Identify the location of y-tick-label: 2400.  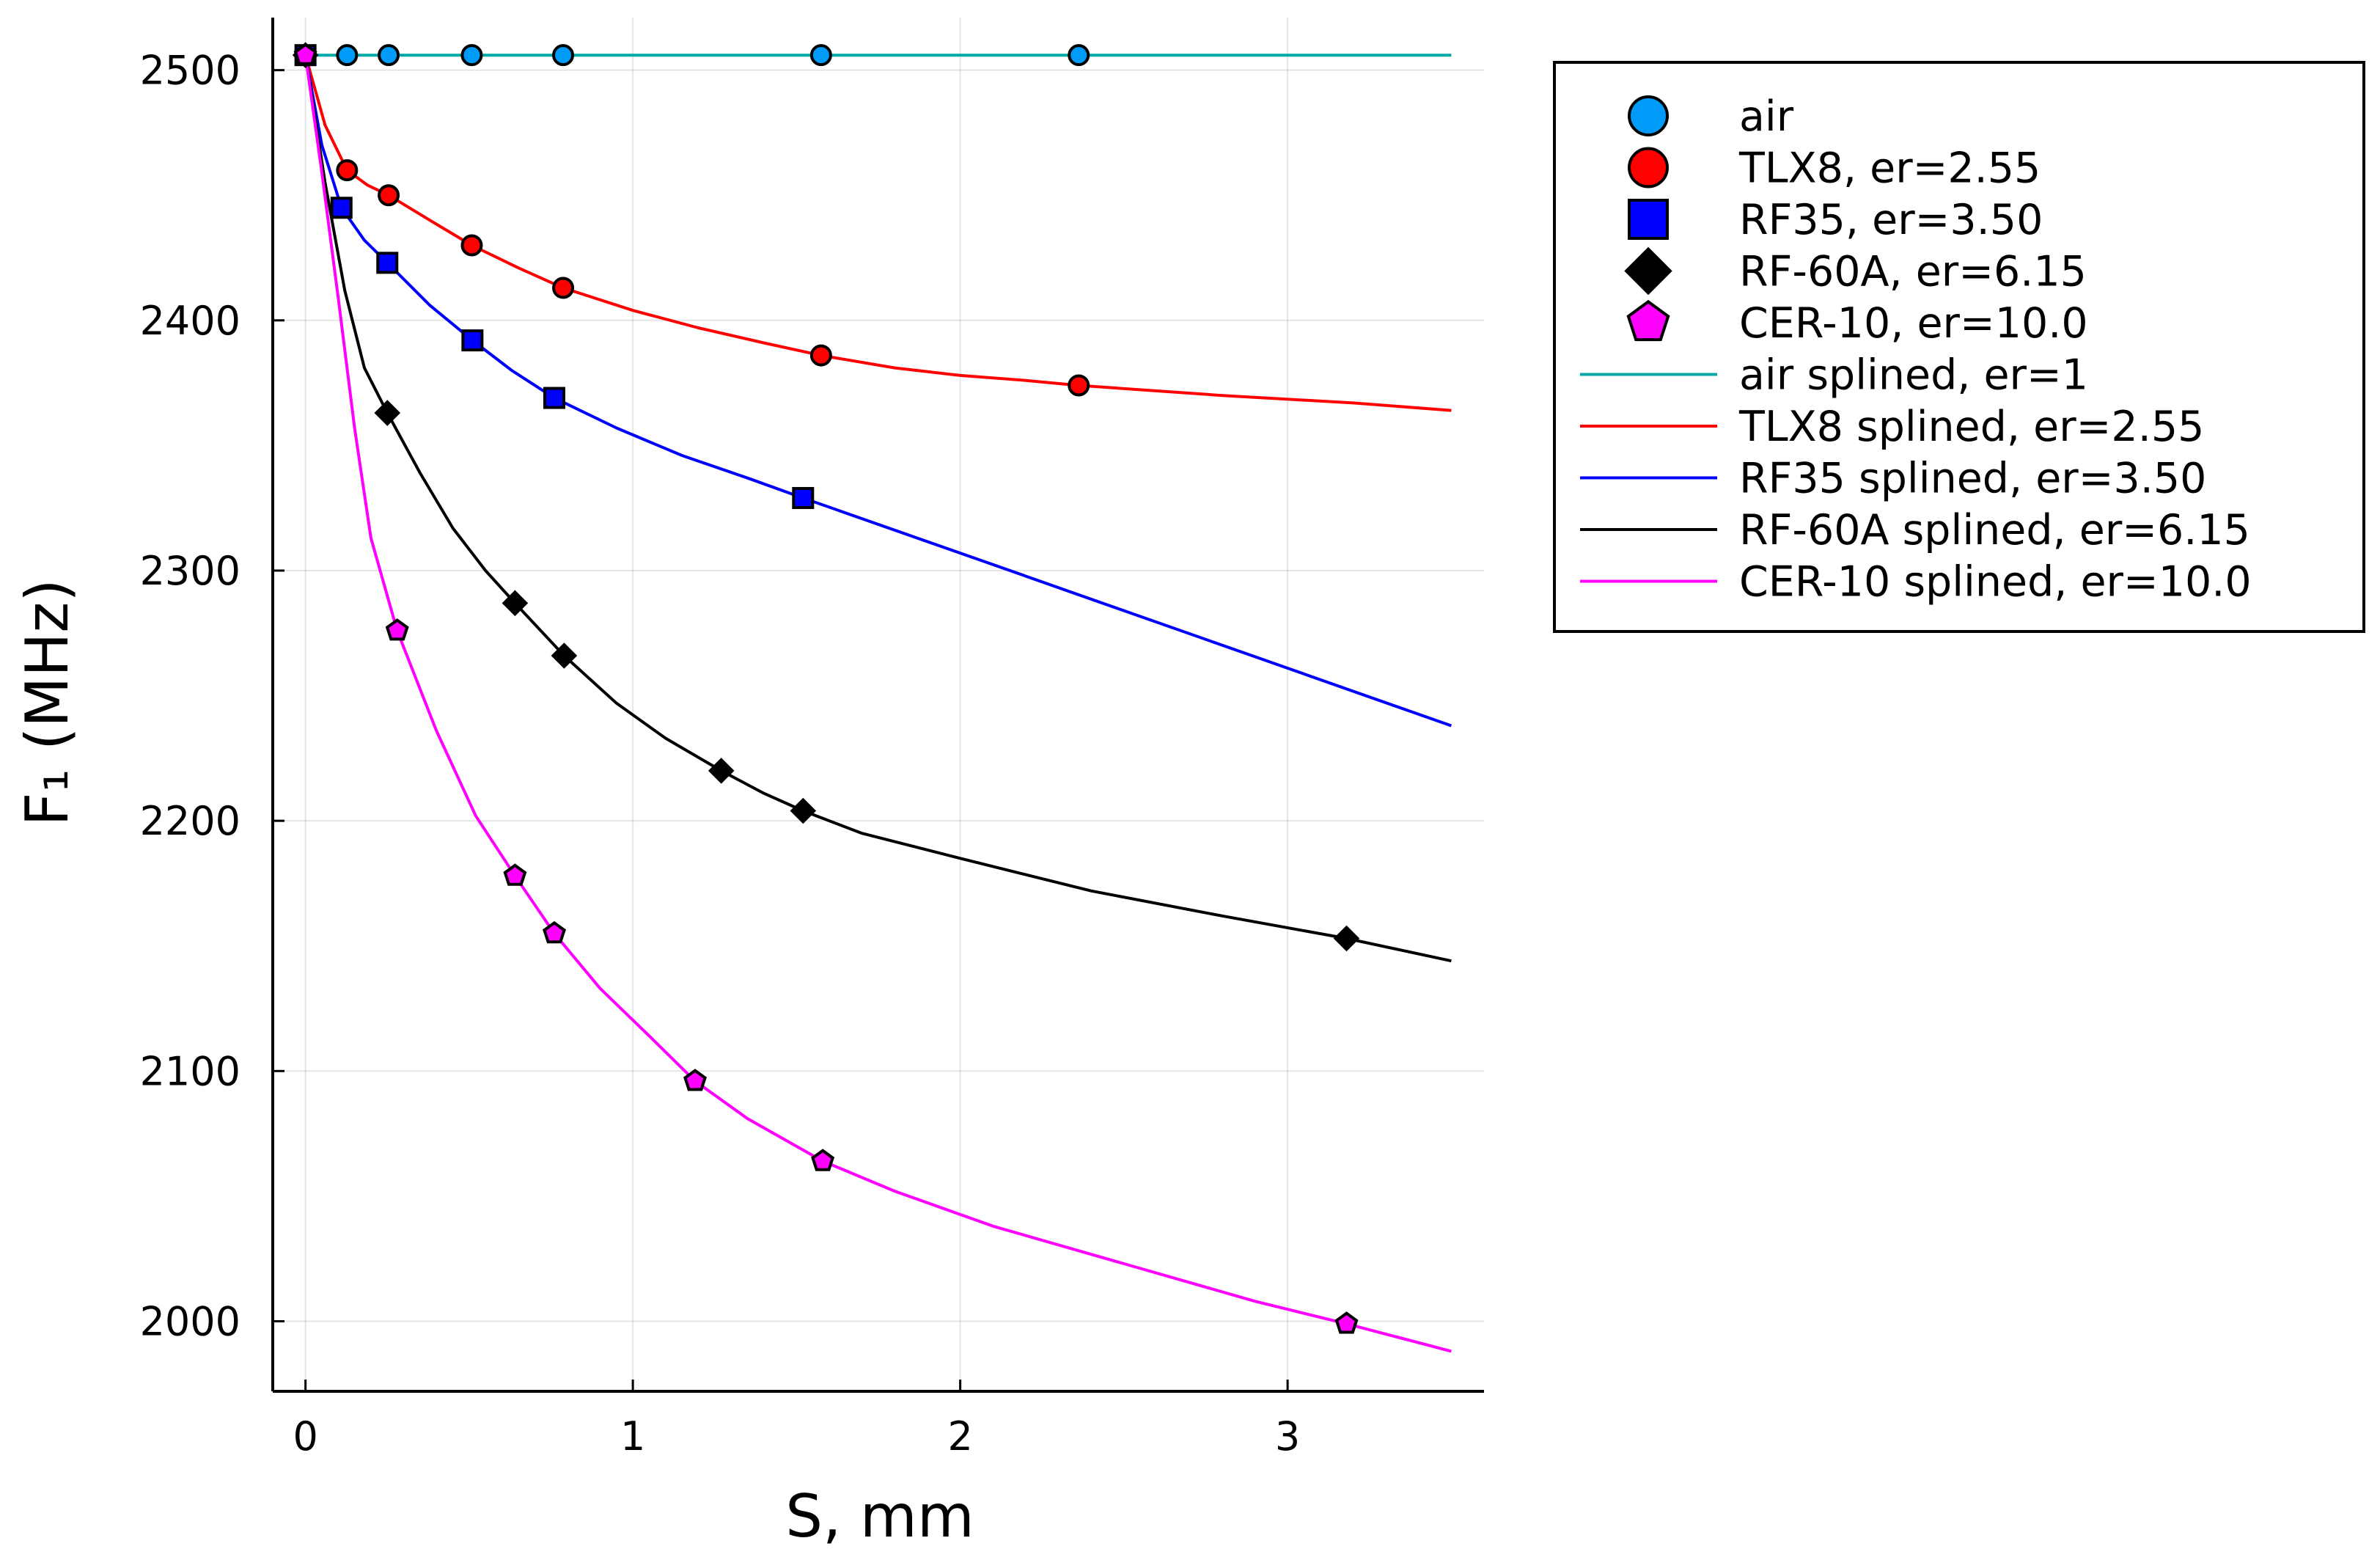
(190, 321).